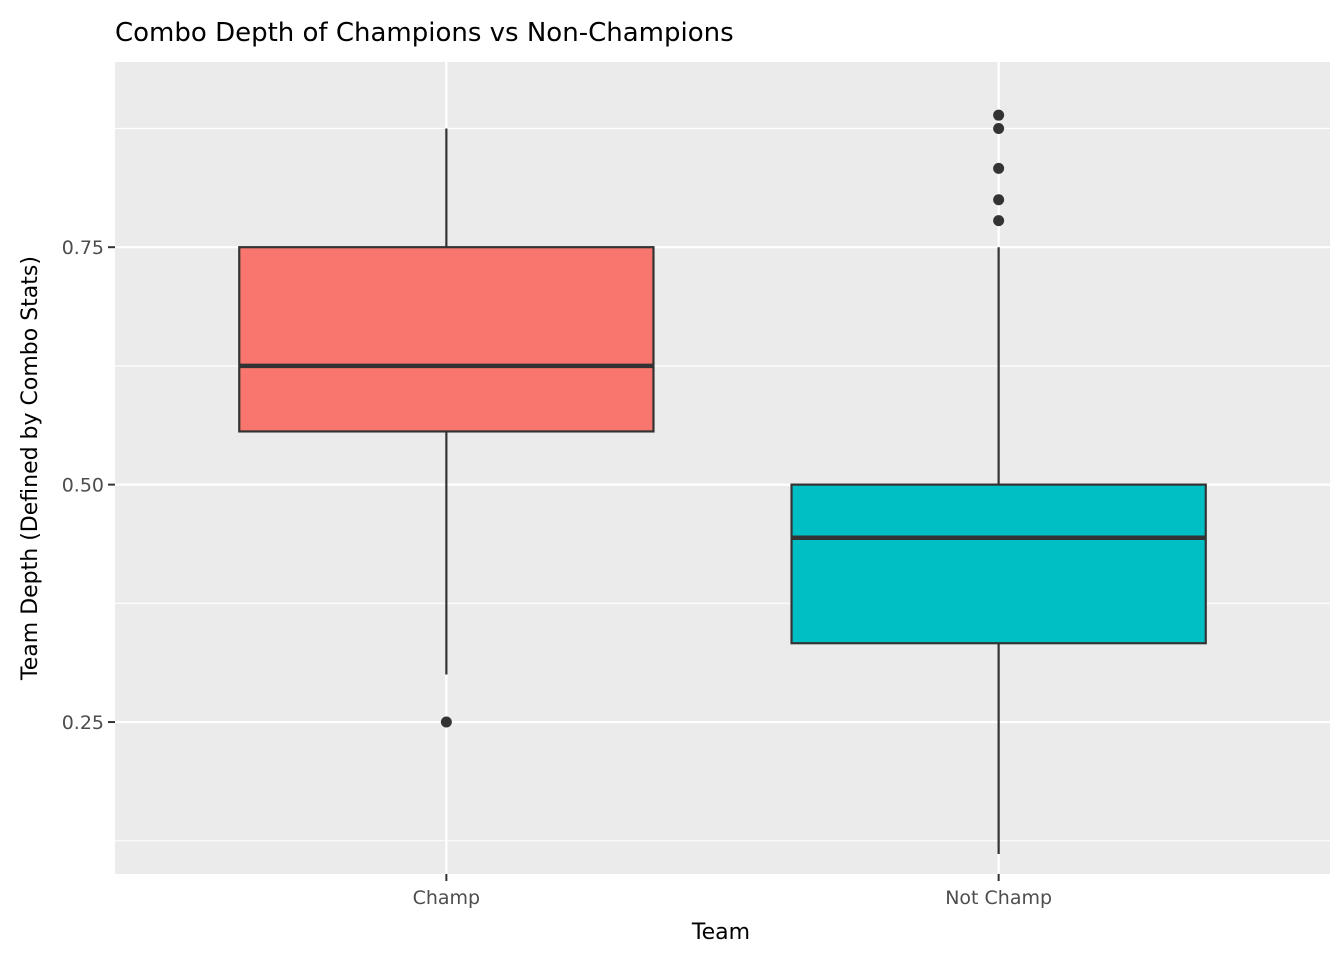 The height and width of the screenshot is (964, 1344). Describe the element at coordinates (83, 486) in the screenshot. I see `y-tick-label: 0.50` at that location.